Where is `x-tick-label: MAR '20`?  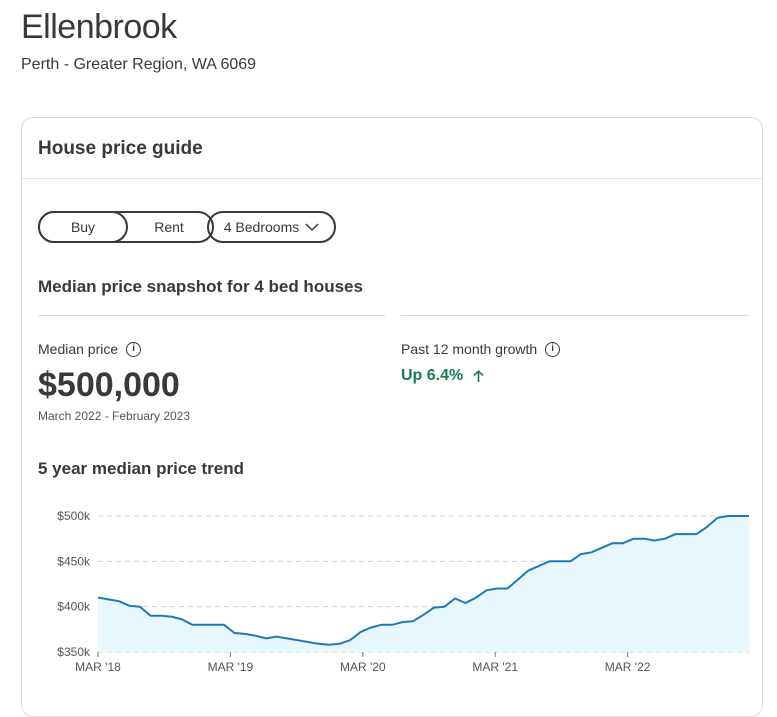 x-tick-label: MAR '20 is located at coordinates (363, 667).